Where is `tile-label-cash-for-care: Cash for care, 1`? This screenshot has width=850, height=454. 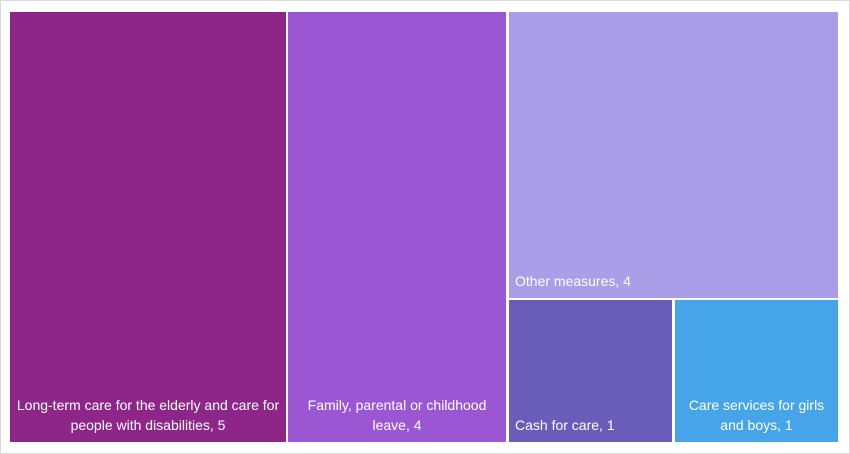
tile-label-cash-for-care: Cash for care, 1 is located at coordinates (565, 425).